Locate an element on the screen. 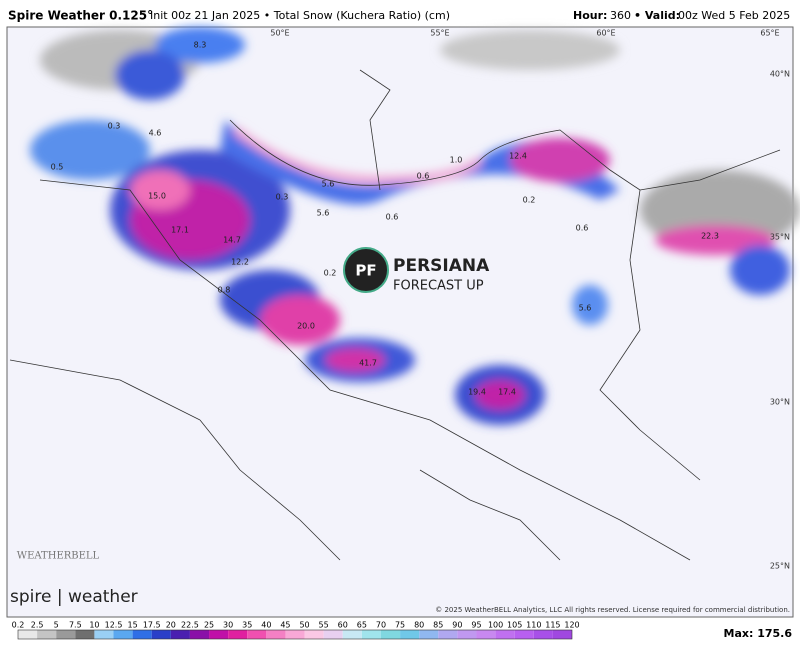 Image resolution: width=800 pixels, height=661 pixels. lon-label: 50°E is located at coordinates (279, 33).